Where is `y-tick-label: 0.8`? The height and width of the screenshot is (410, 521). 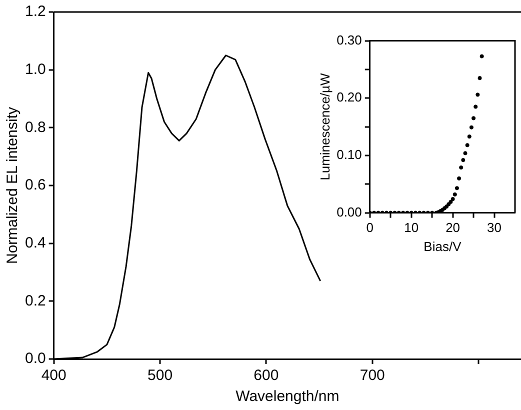
y-tick-label: 0.8 is located at coordinates (35, 127).